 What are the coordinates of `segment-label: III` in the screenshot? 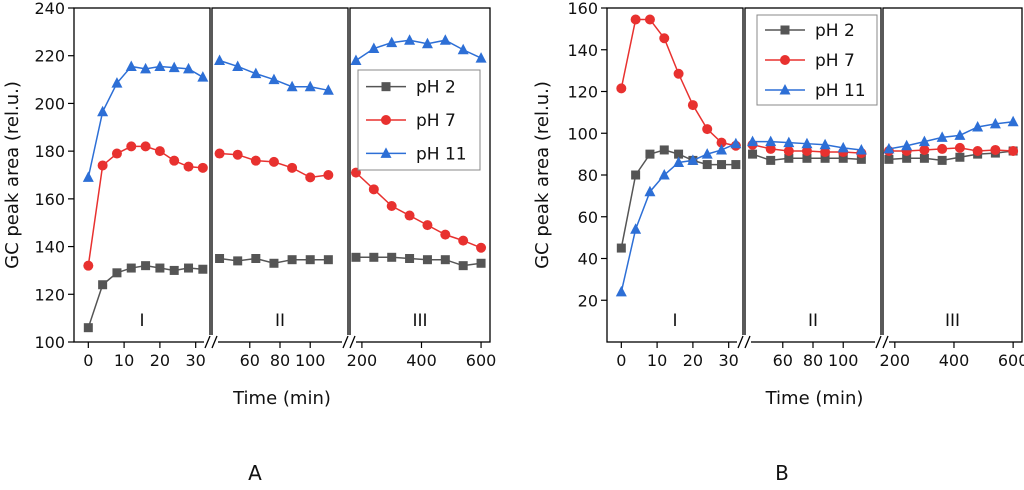 It's located at (952, 321).